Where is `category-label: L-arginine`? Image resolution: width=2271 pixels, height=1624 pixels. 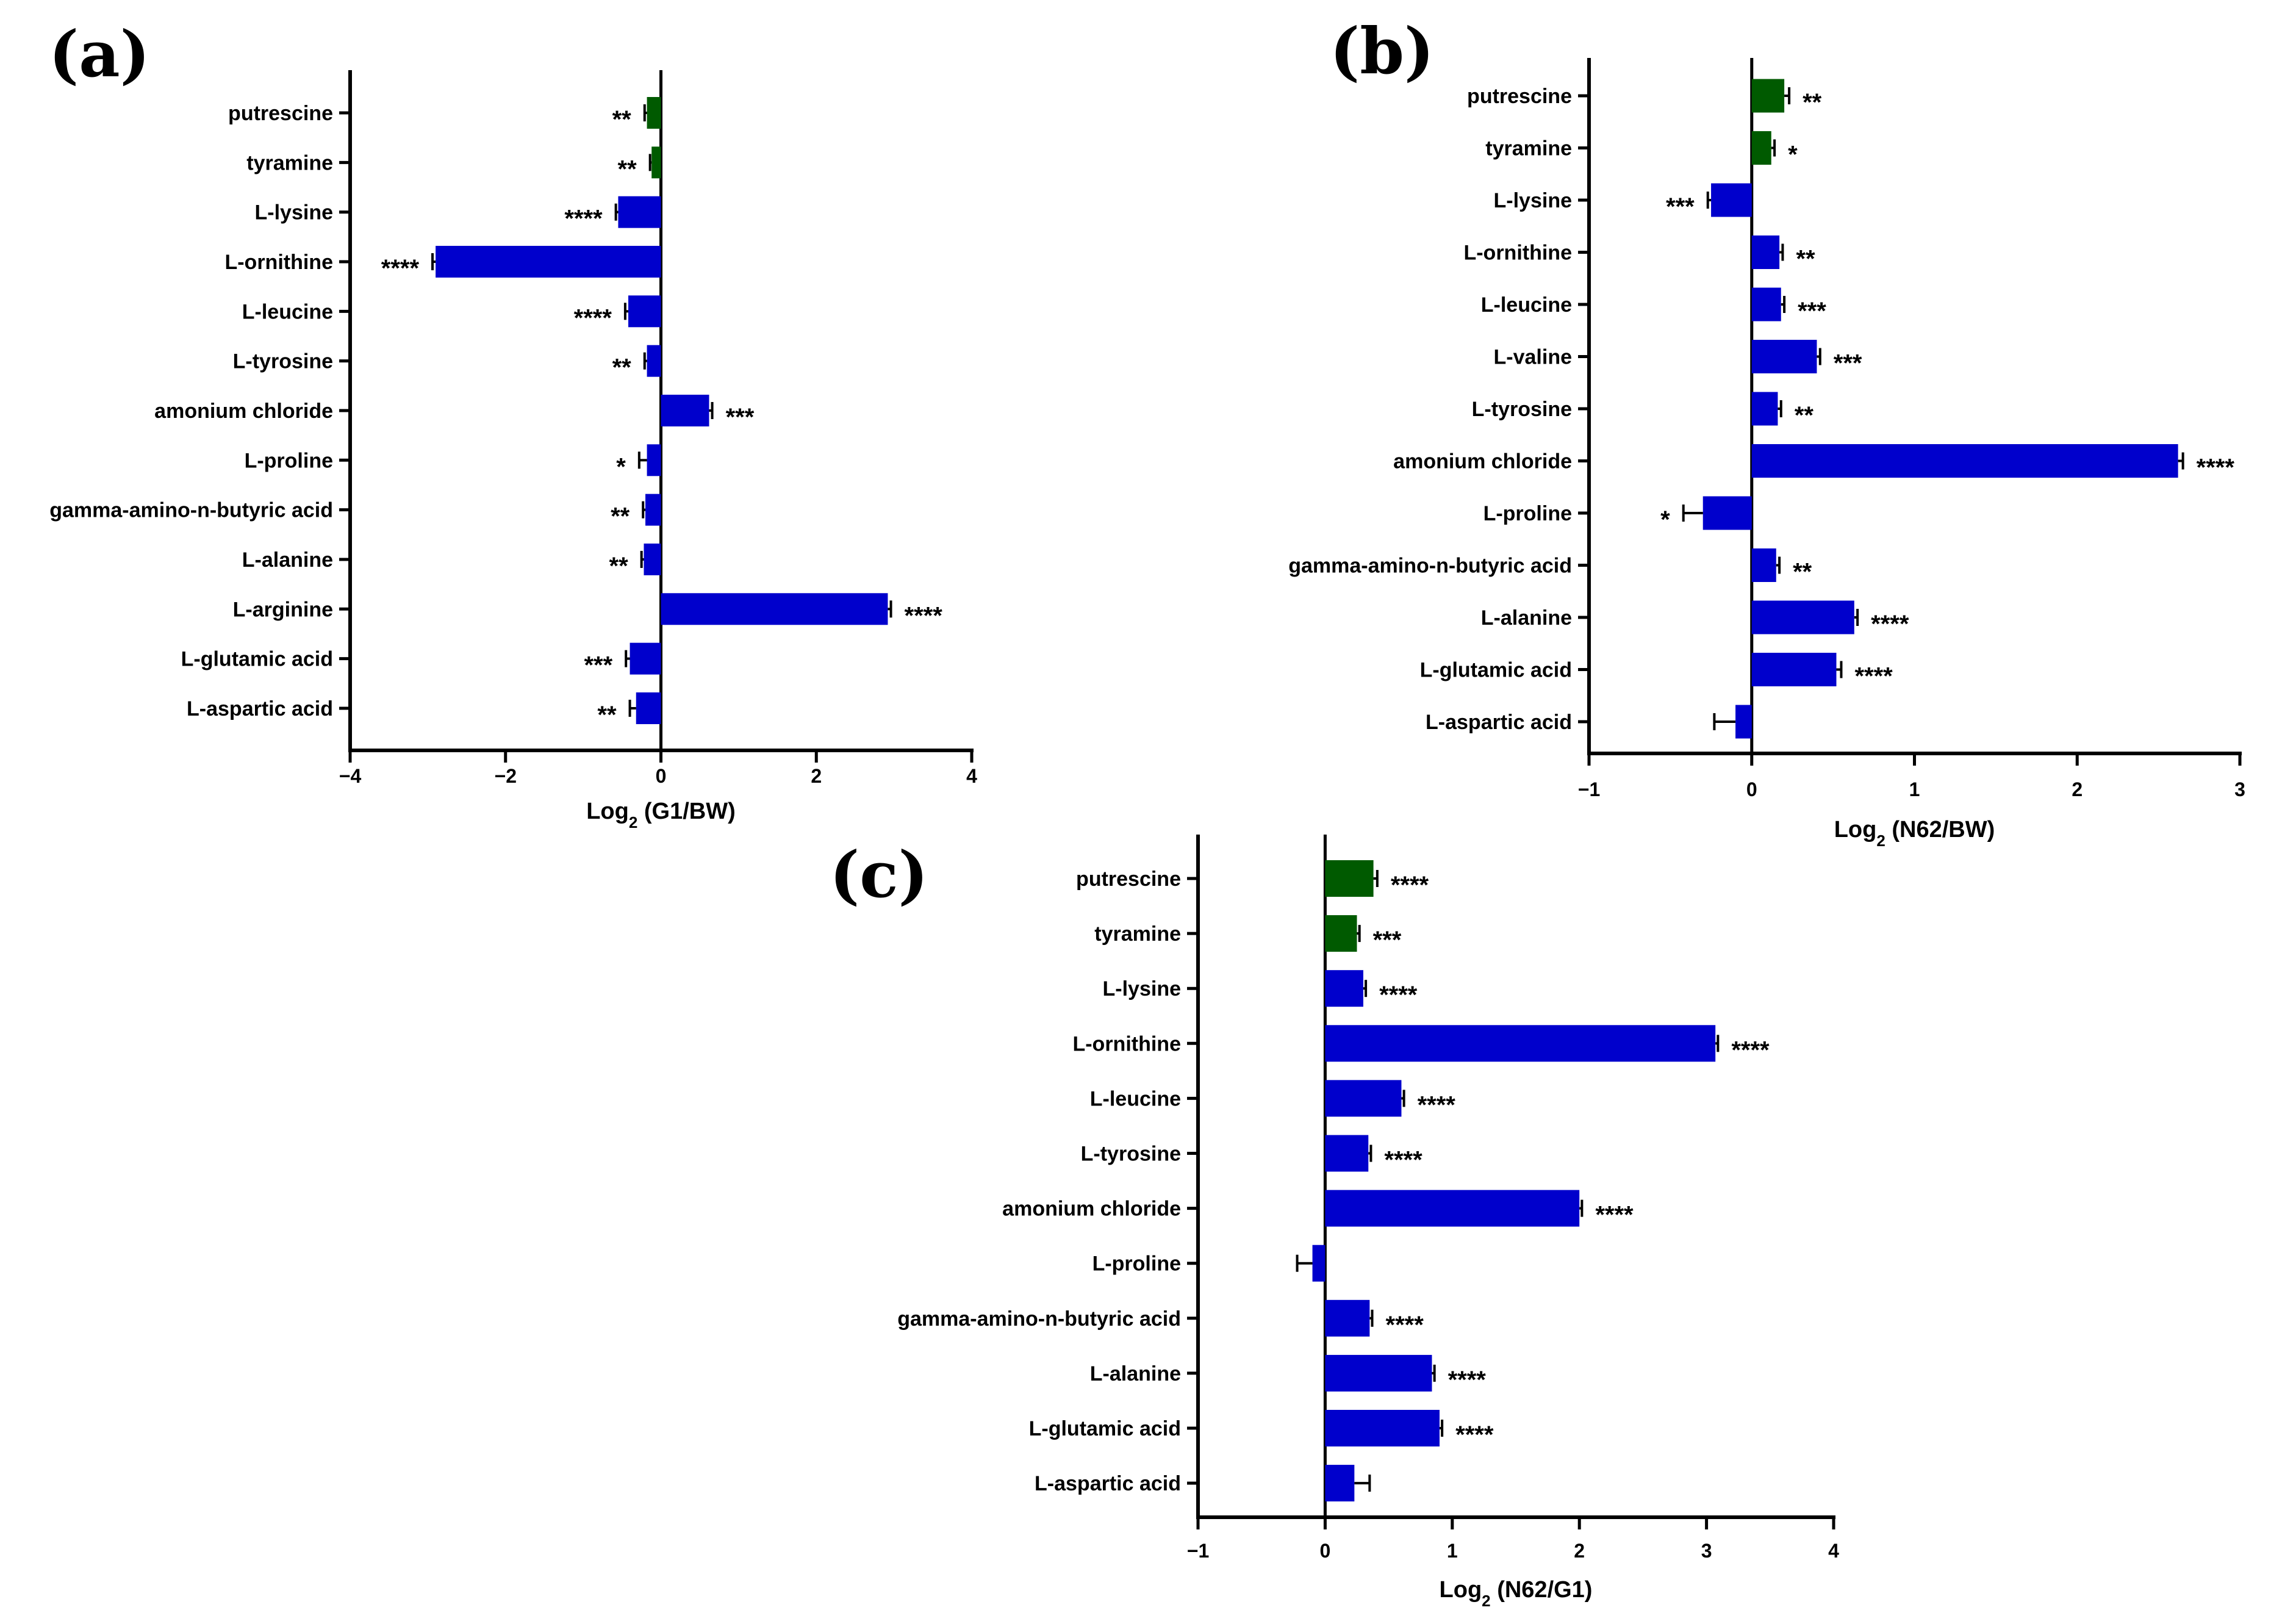
category-label: L-arginine is located at coordinates (283, 609).